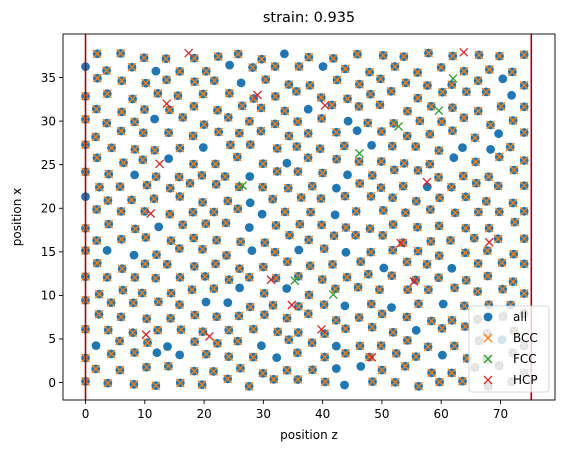  I want to click on chart-title: strain: 0.935, so click(309, 18).